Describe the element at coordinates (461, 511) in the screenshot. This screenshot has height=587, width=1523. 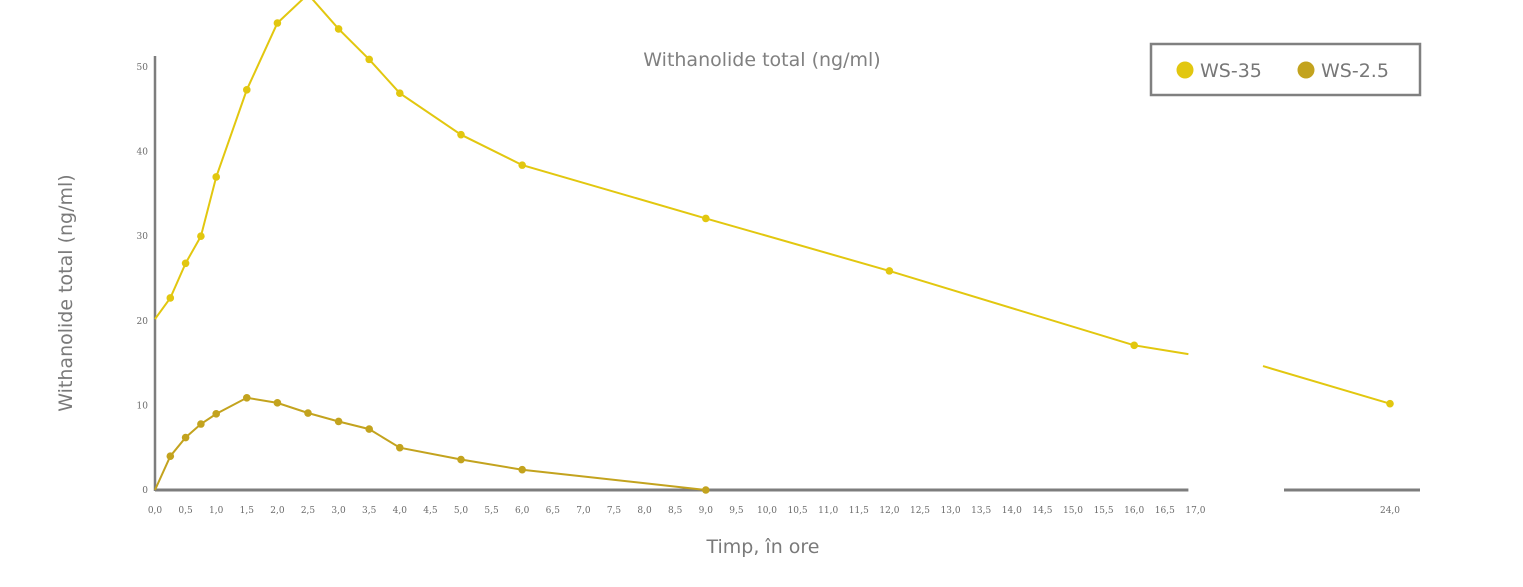
I see `x-tick-label: 5,0` at that location.